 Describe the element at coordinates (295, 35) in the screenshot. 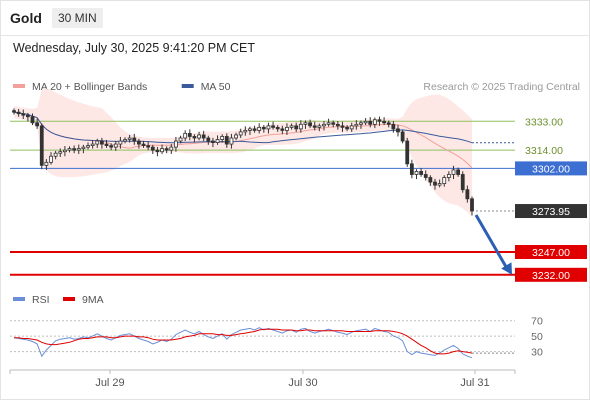

I see `header-divider` at that location.